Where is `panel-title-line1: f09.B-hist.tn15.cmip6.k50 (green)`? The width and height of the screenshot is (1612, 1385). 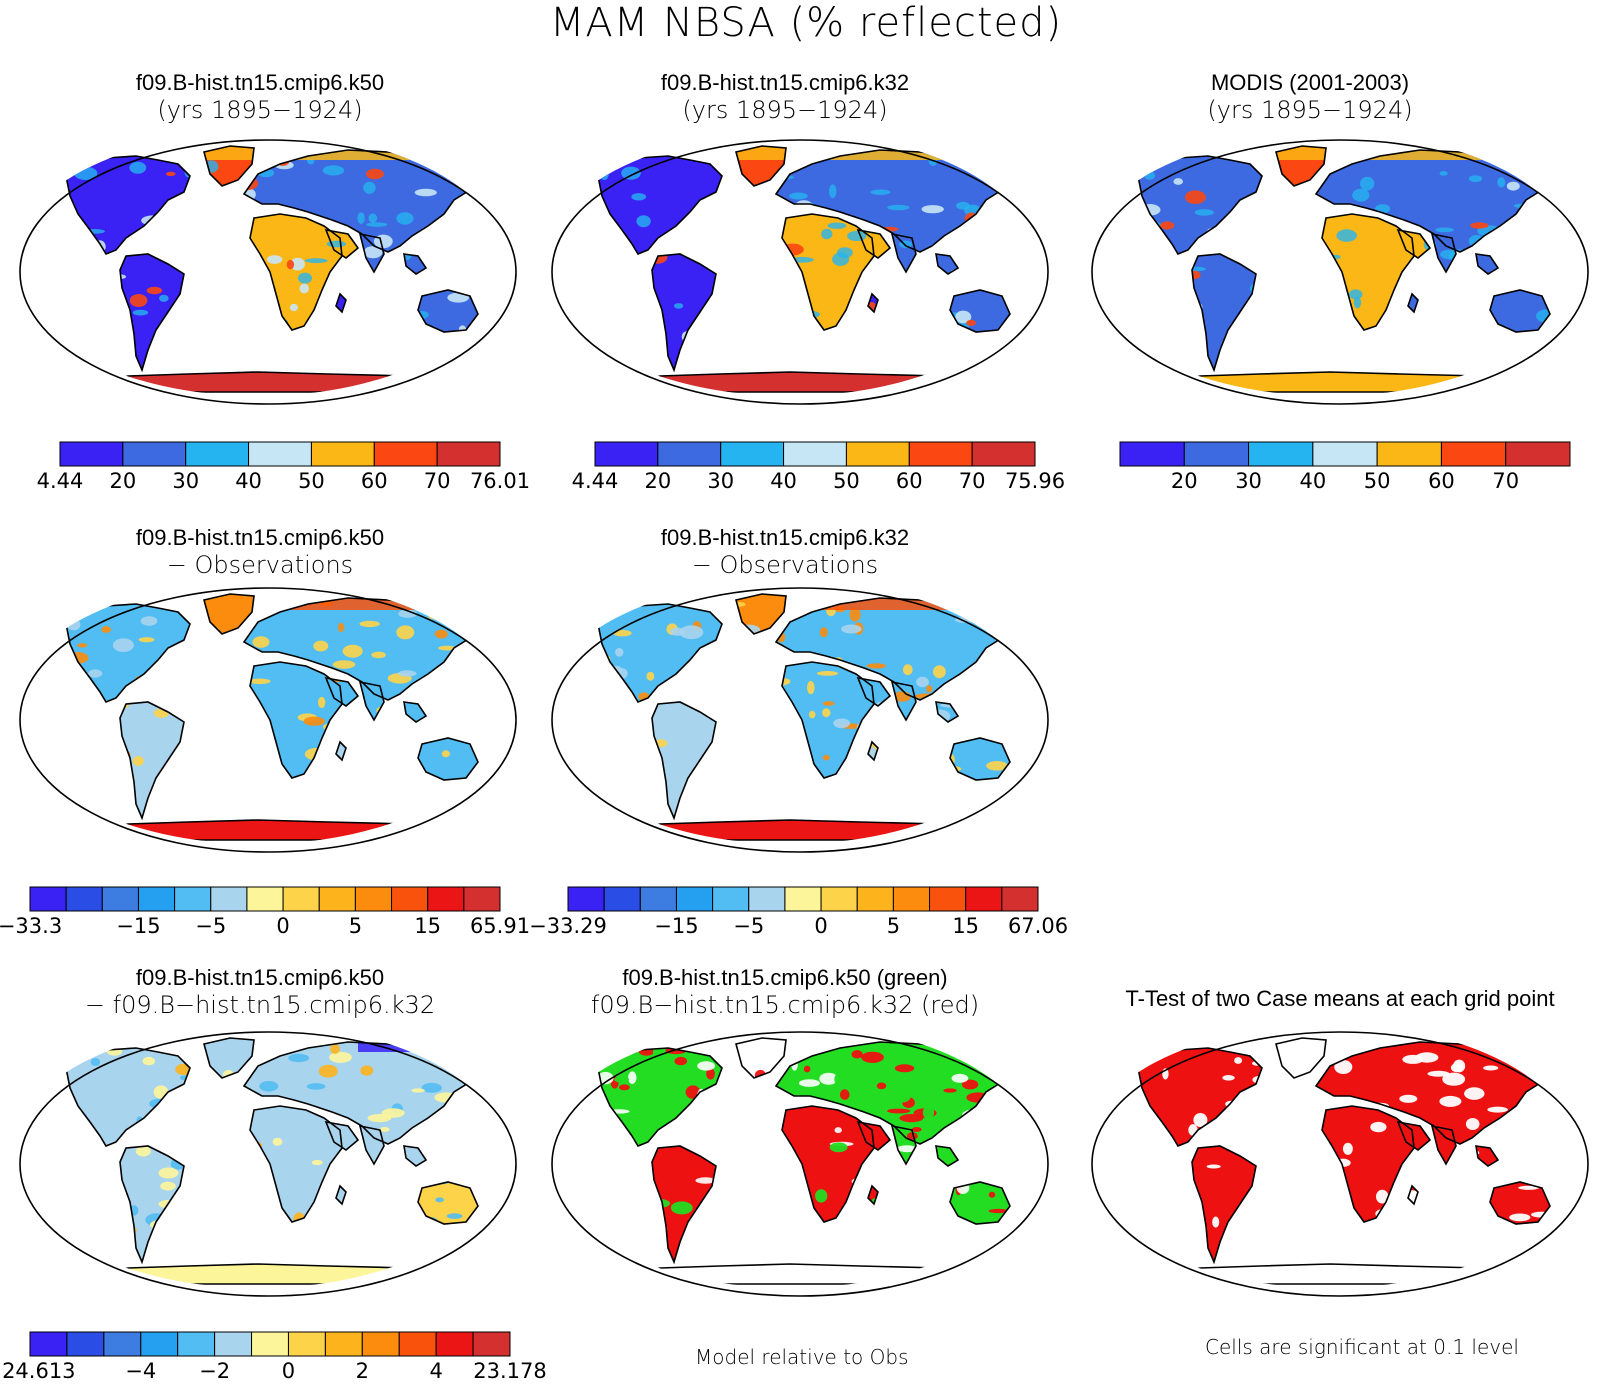 panel-title-line1: f09.B-hist.tn15.cmip6.k50 (green) is located at coordinates (785, 977).